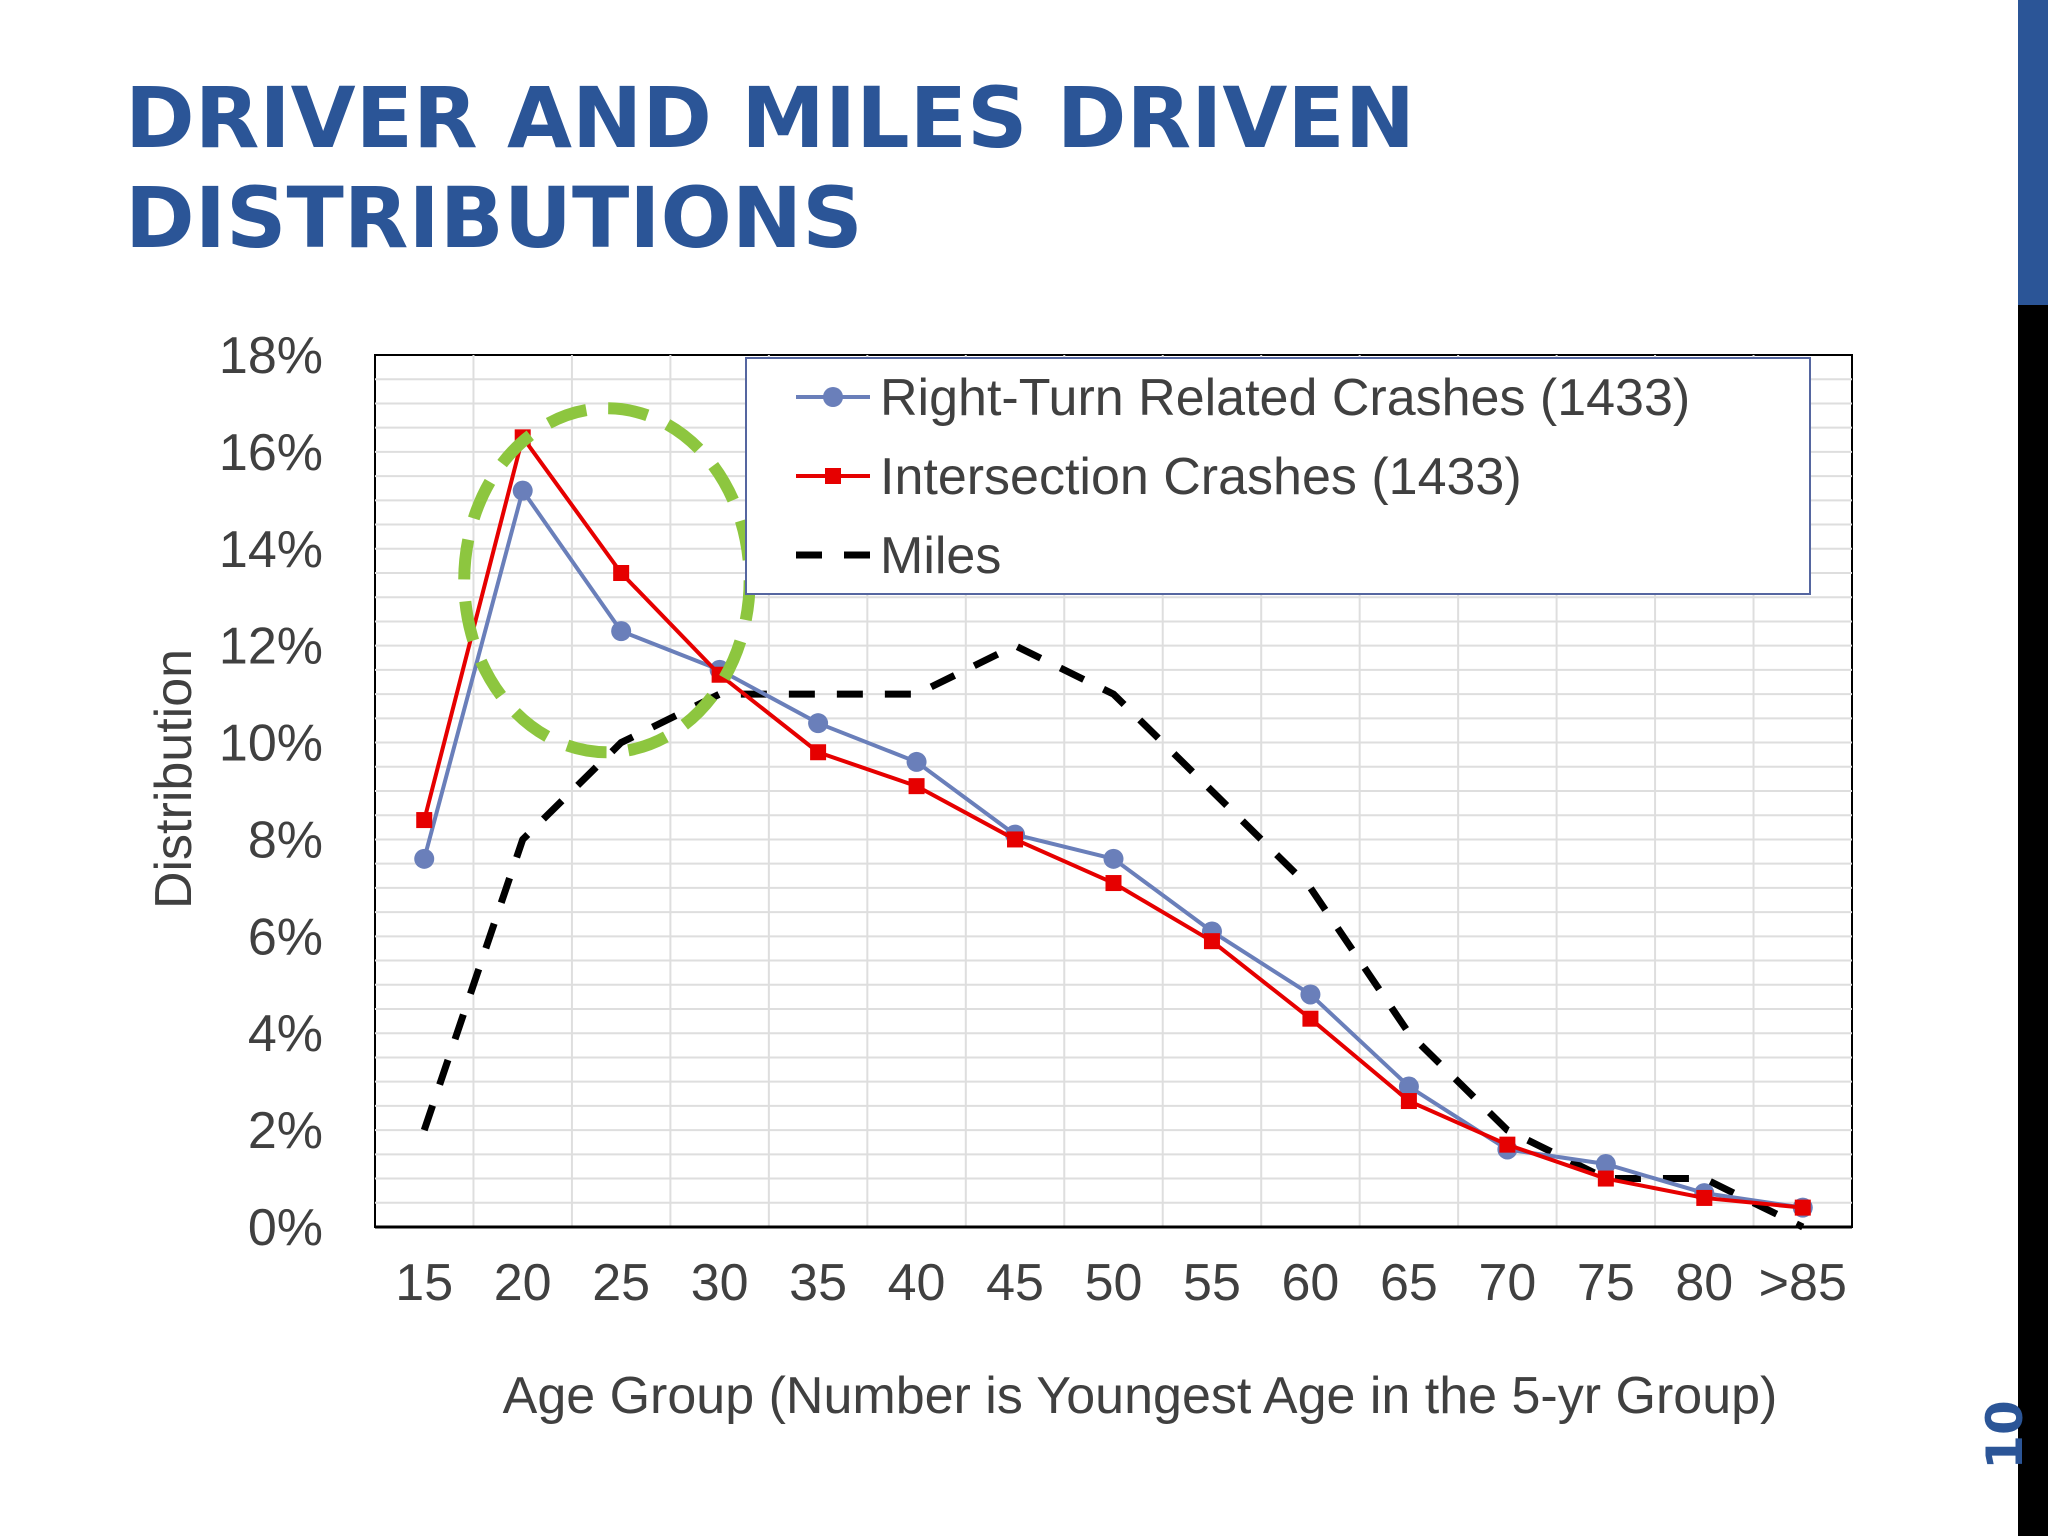  What do you see at coordinates (1704, 1283) in the screenshot?
I see `x-tick-label: 80` at bounding box center [1704, 1283].